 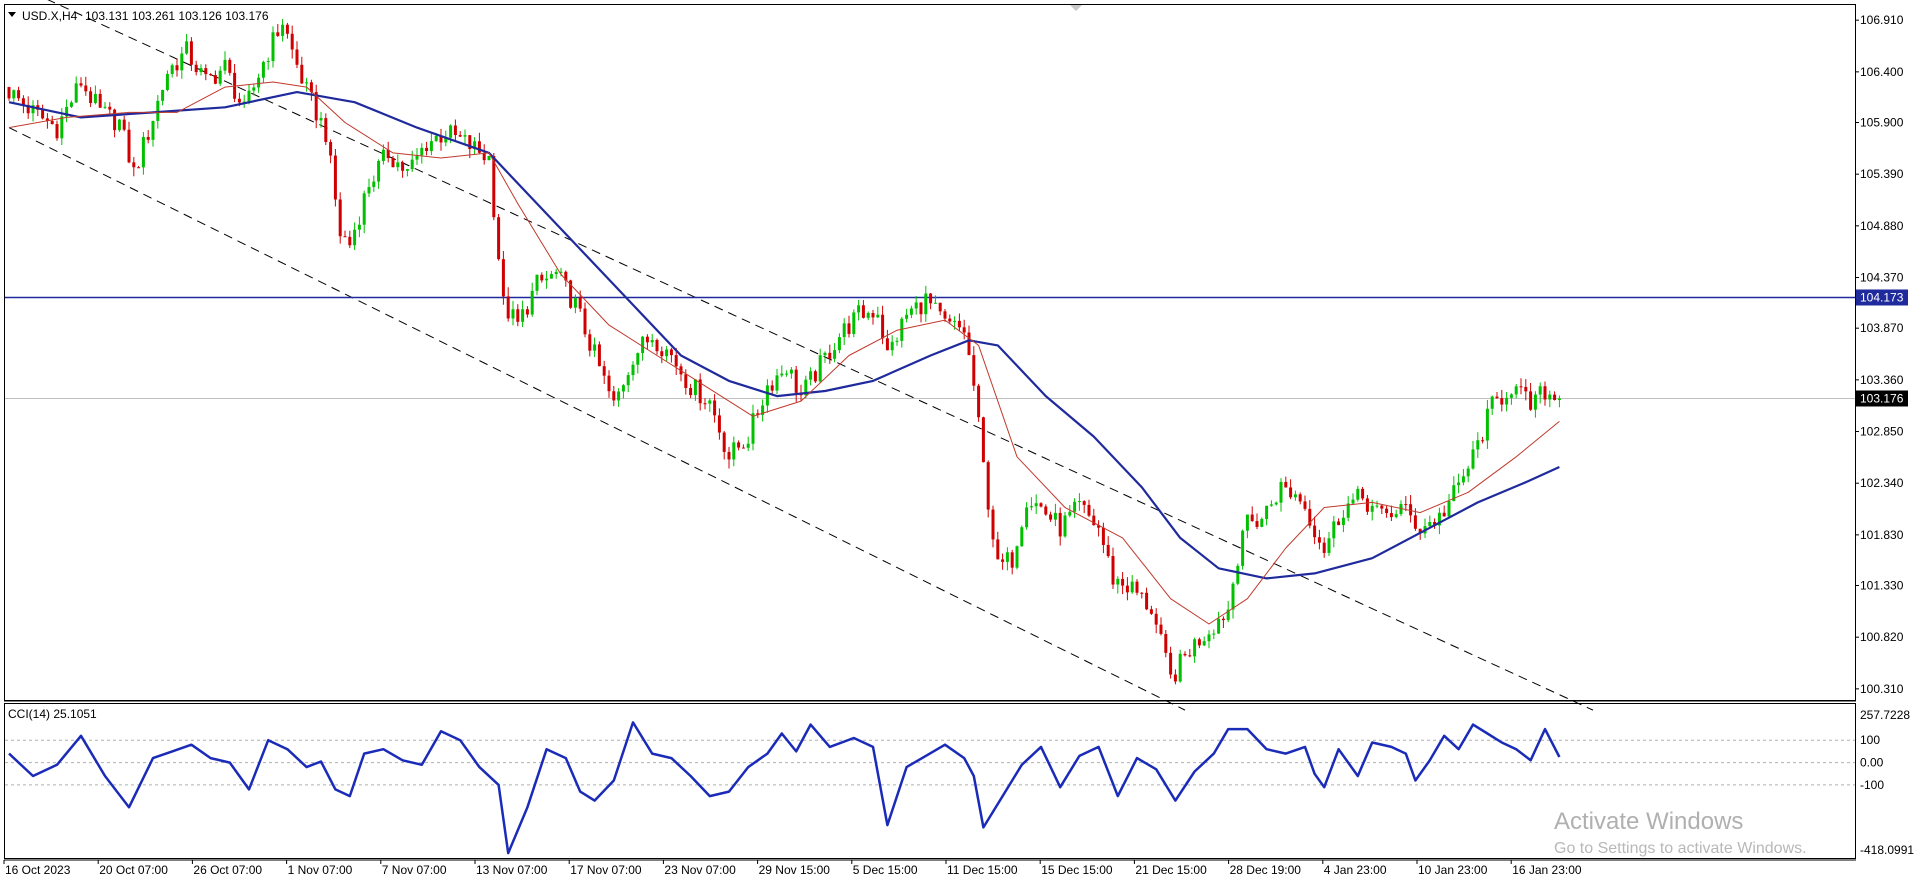 I want to click on activate-windows-subtitle: Go to Settings to activate Windows., so click(x=1680, y=848).